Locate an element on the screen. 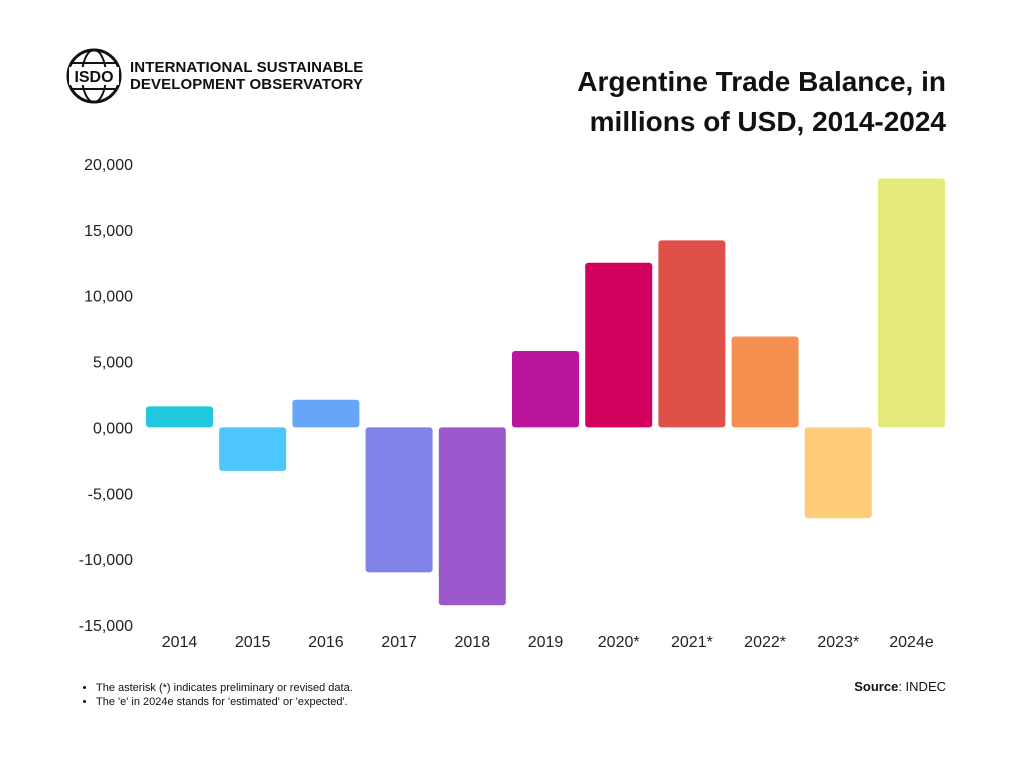  bar-2015 is located at coordinates (253, 449).